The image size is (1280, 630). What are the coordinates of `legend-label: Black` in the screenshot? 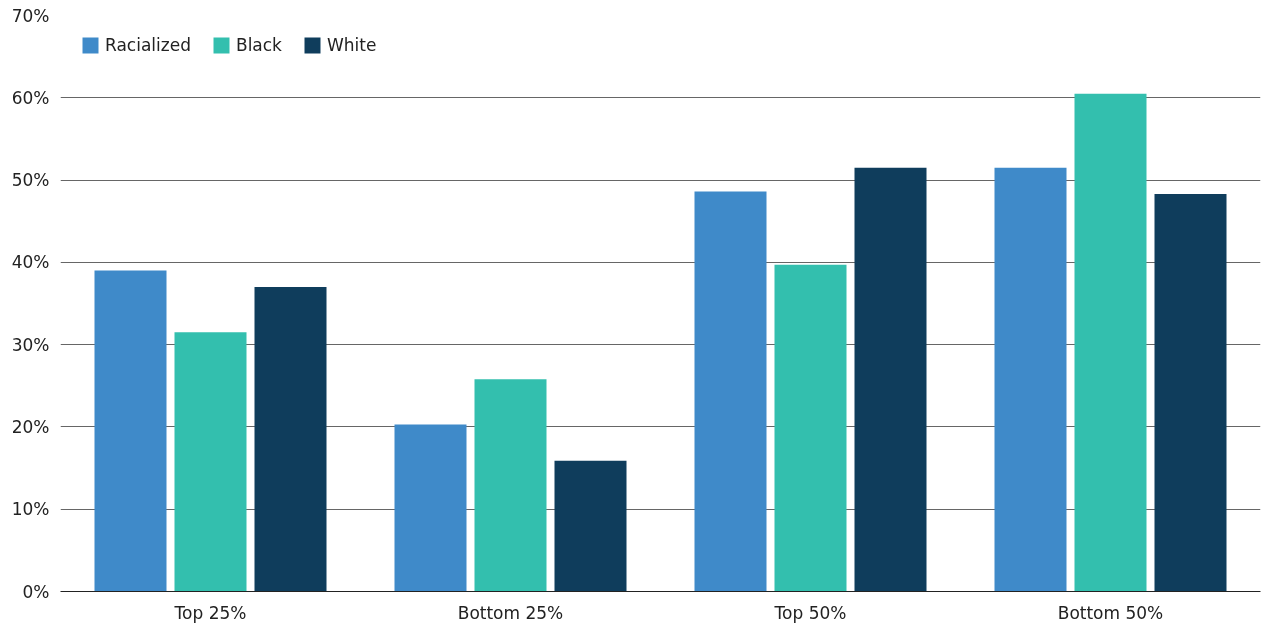 It's located at (258, 45).